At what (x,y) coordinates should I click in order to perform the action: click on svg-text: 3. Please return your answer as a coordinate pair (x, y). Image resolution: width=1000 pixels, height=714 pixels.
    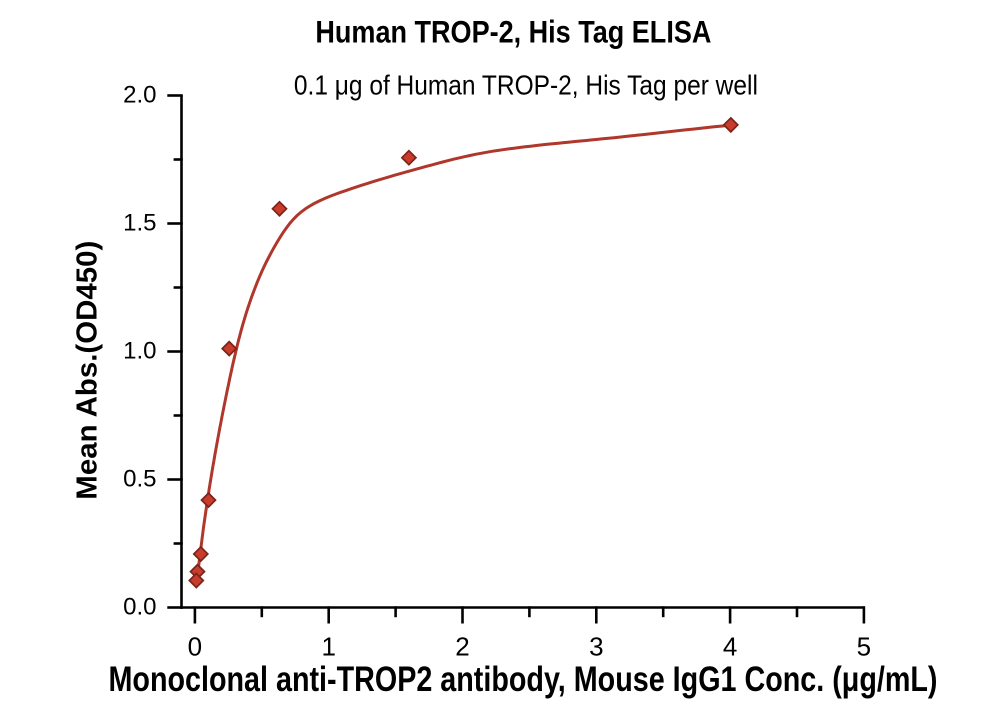
    Looking at the image, I should click on (596, 646).